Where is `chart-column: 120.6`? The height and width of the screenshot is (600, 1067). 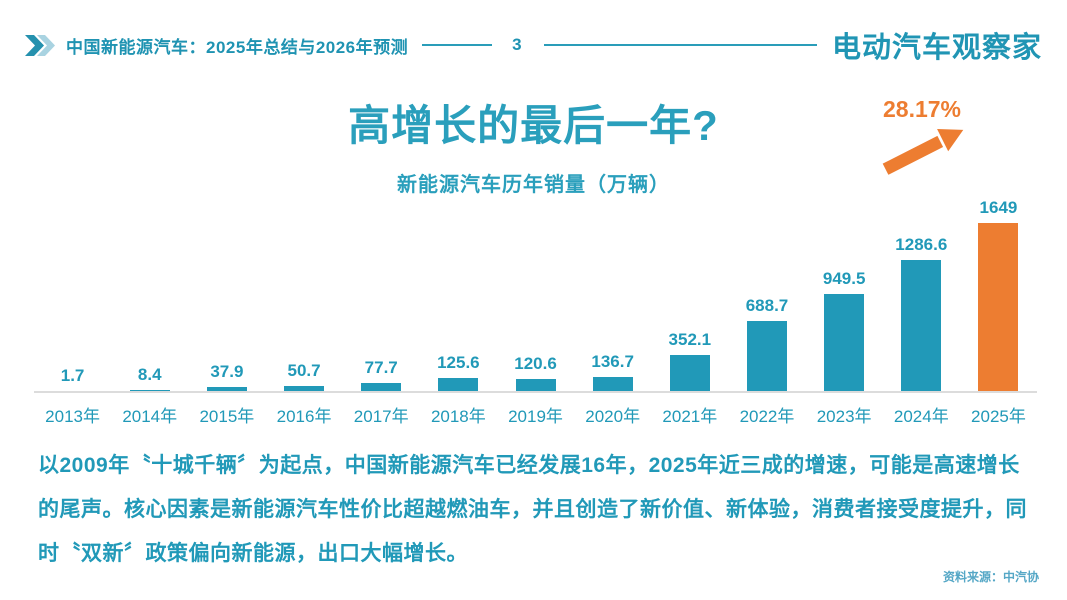
chart-column: 120.6 is located at coordinates (535, 293).